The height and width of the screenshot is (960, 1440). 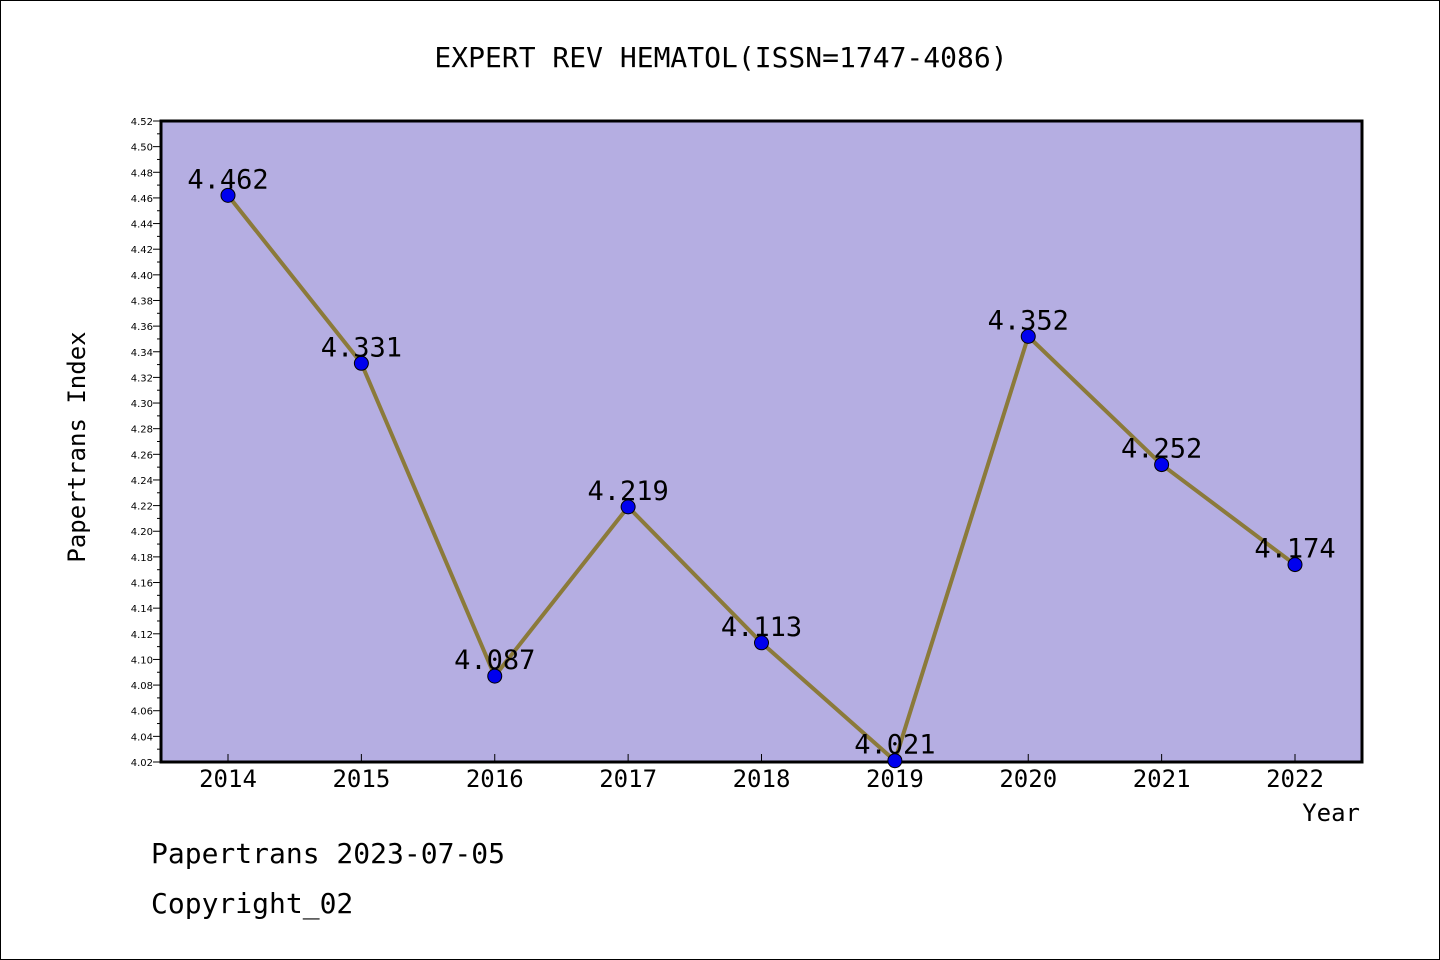 I want to click on y-tick-label: 4.08, so click(x=142, y=686).